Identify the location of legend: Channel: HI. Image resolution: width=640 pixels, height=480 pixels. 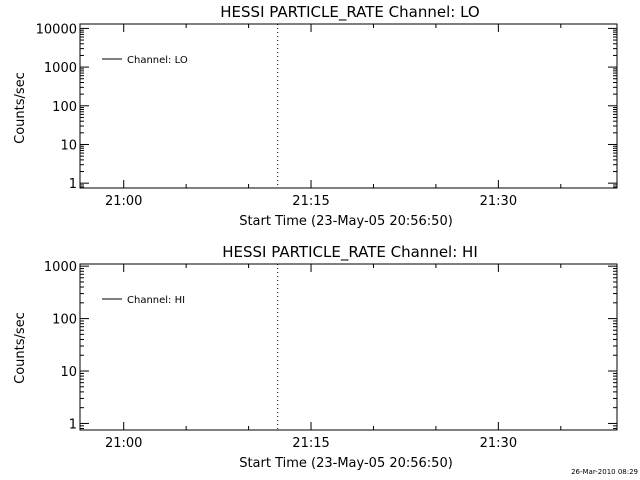
(143, 300).